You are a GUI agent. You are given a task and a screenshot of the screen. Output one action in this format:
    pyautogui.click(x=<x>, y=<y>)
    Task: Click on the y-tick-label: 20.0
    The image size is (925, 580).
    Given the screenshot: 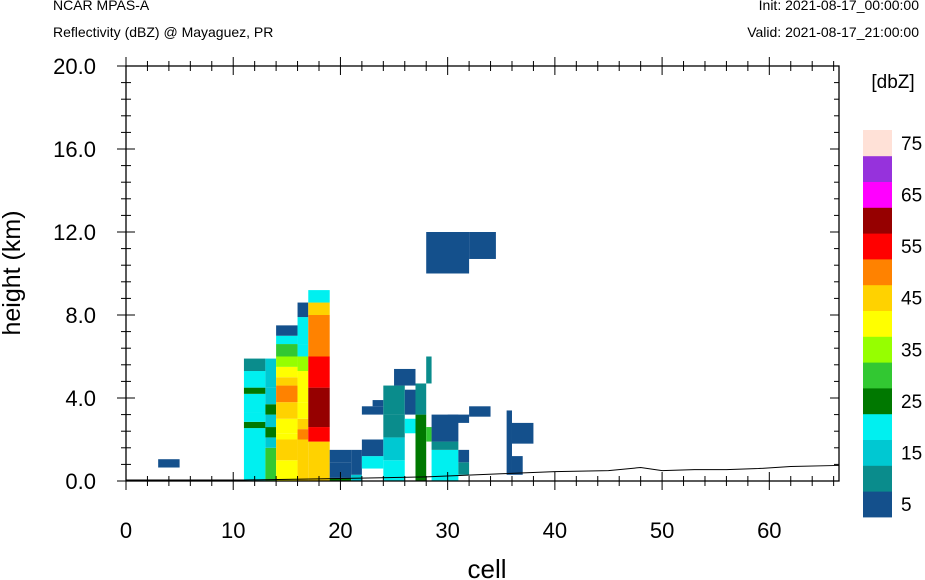 What is the action you would take?
    pyautogui.click(x=74, y=66)
    